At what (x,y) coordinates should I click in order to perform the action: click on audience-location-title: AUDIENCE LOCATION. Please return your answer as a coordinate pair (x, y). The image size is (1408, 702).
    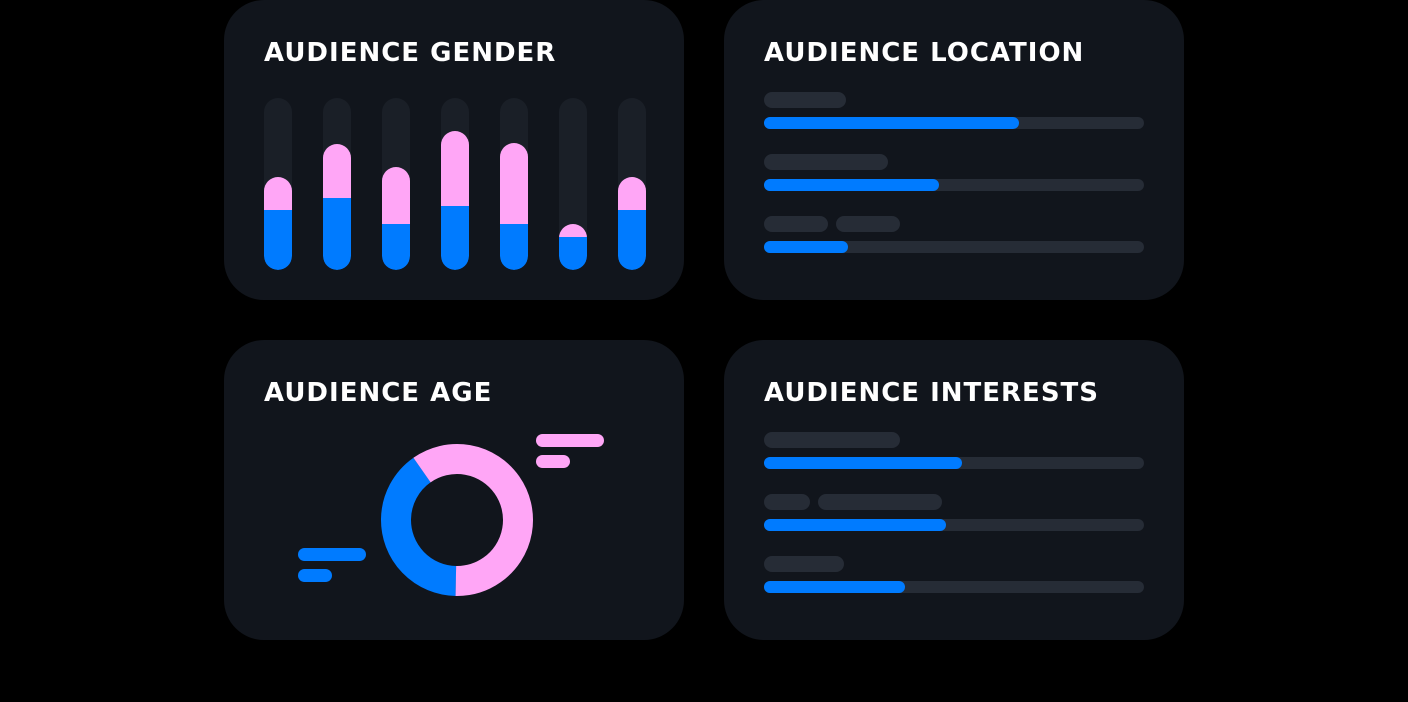
    Looking at the image, I should click on (924, 53).